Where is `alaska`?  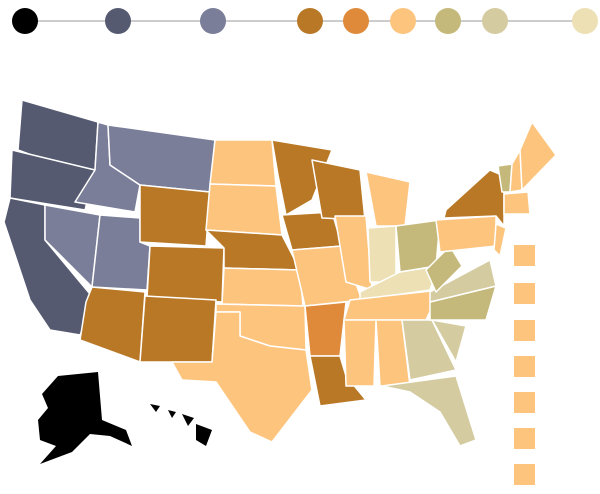 alaska is located at coordinates (125, 418).